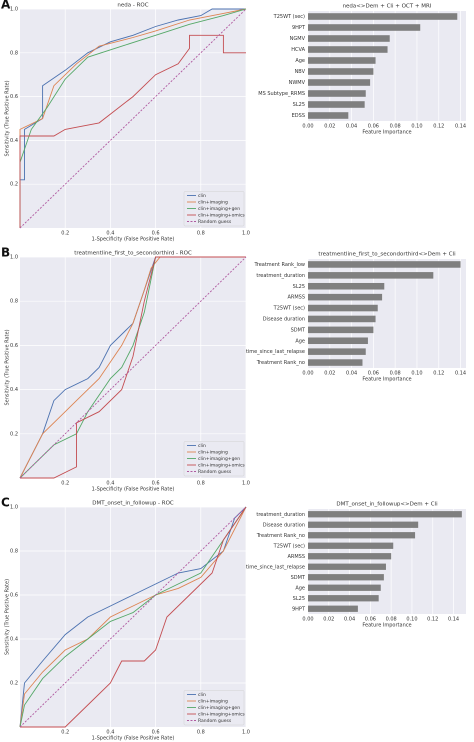 The width and height of the screenshot is (474, 742). I want to click on panel-label: C, so click(5, 503).